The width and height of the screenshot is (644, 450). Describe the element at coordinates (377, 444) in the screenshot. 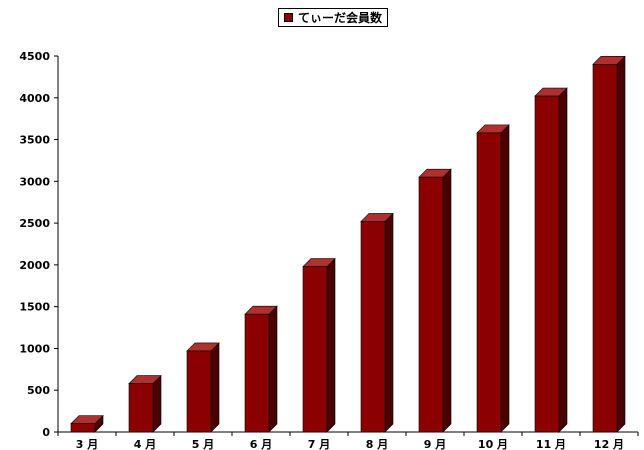

I see `x-tick-label: 8 月` at that location.